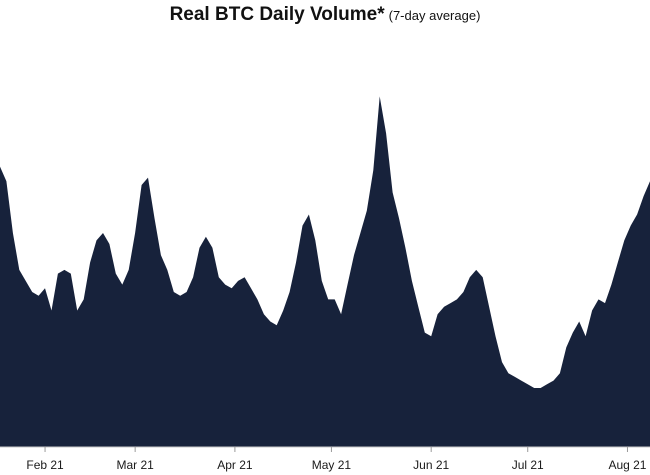  What do you see at coordinates (627, 465) in the screenshot?
I see `x-tick-label: Aug 21` at bounding box center [627, 465].